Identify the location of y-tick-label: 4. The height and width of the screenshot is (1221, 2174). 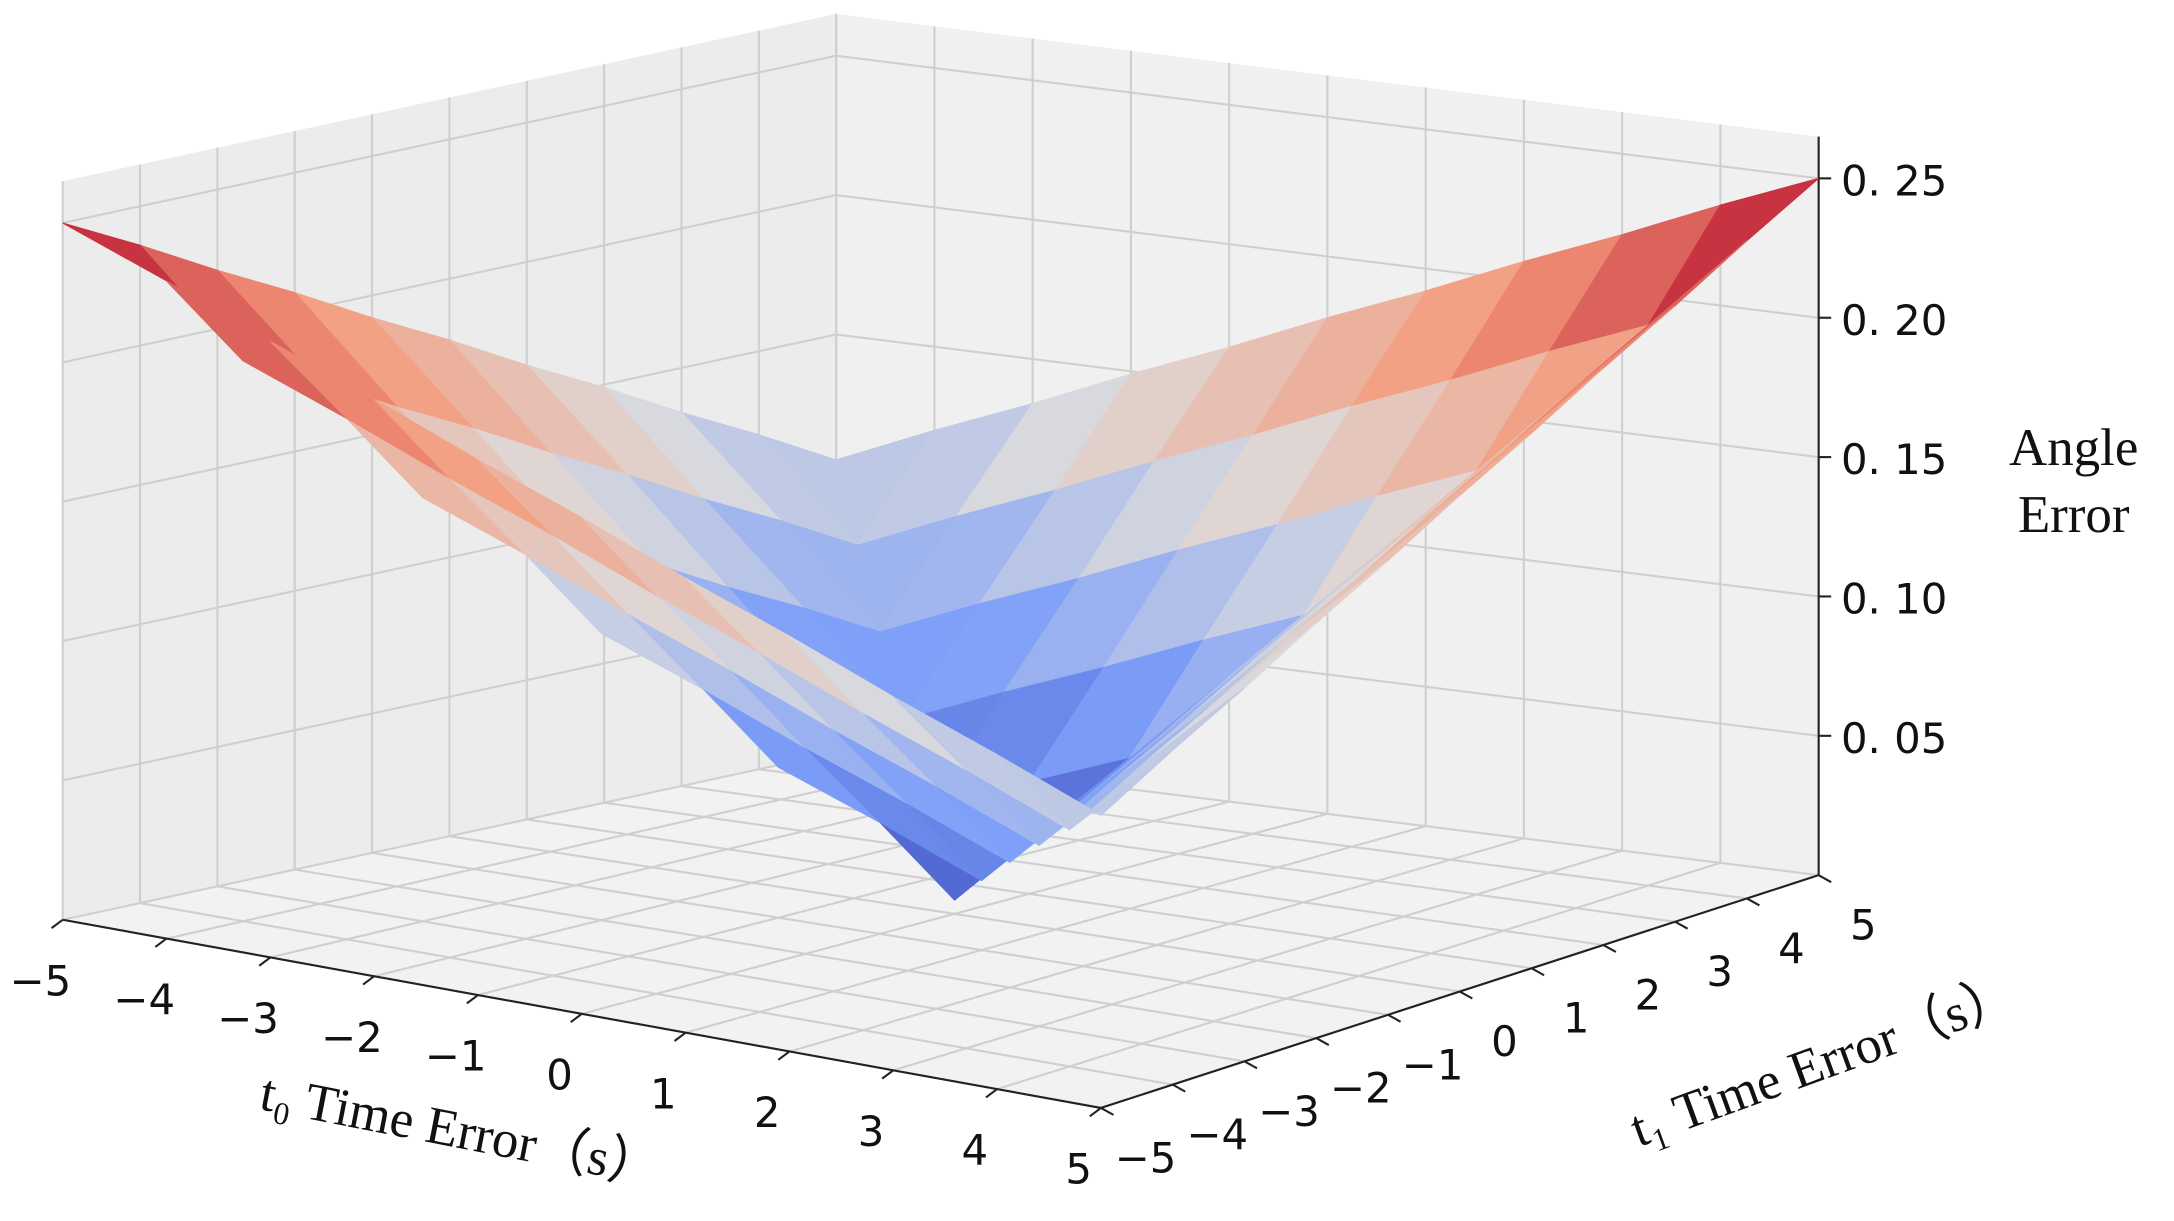
(1791, 948).